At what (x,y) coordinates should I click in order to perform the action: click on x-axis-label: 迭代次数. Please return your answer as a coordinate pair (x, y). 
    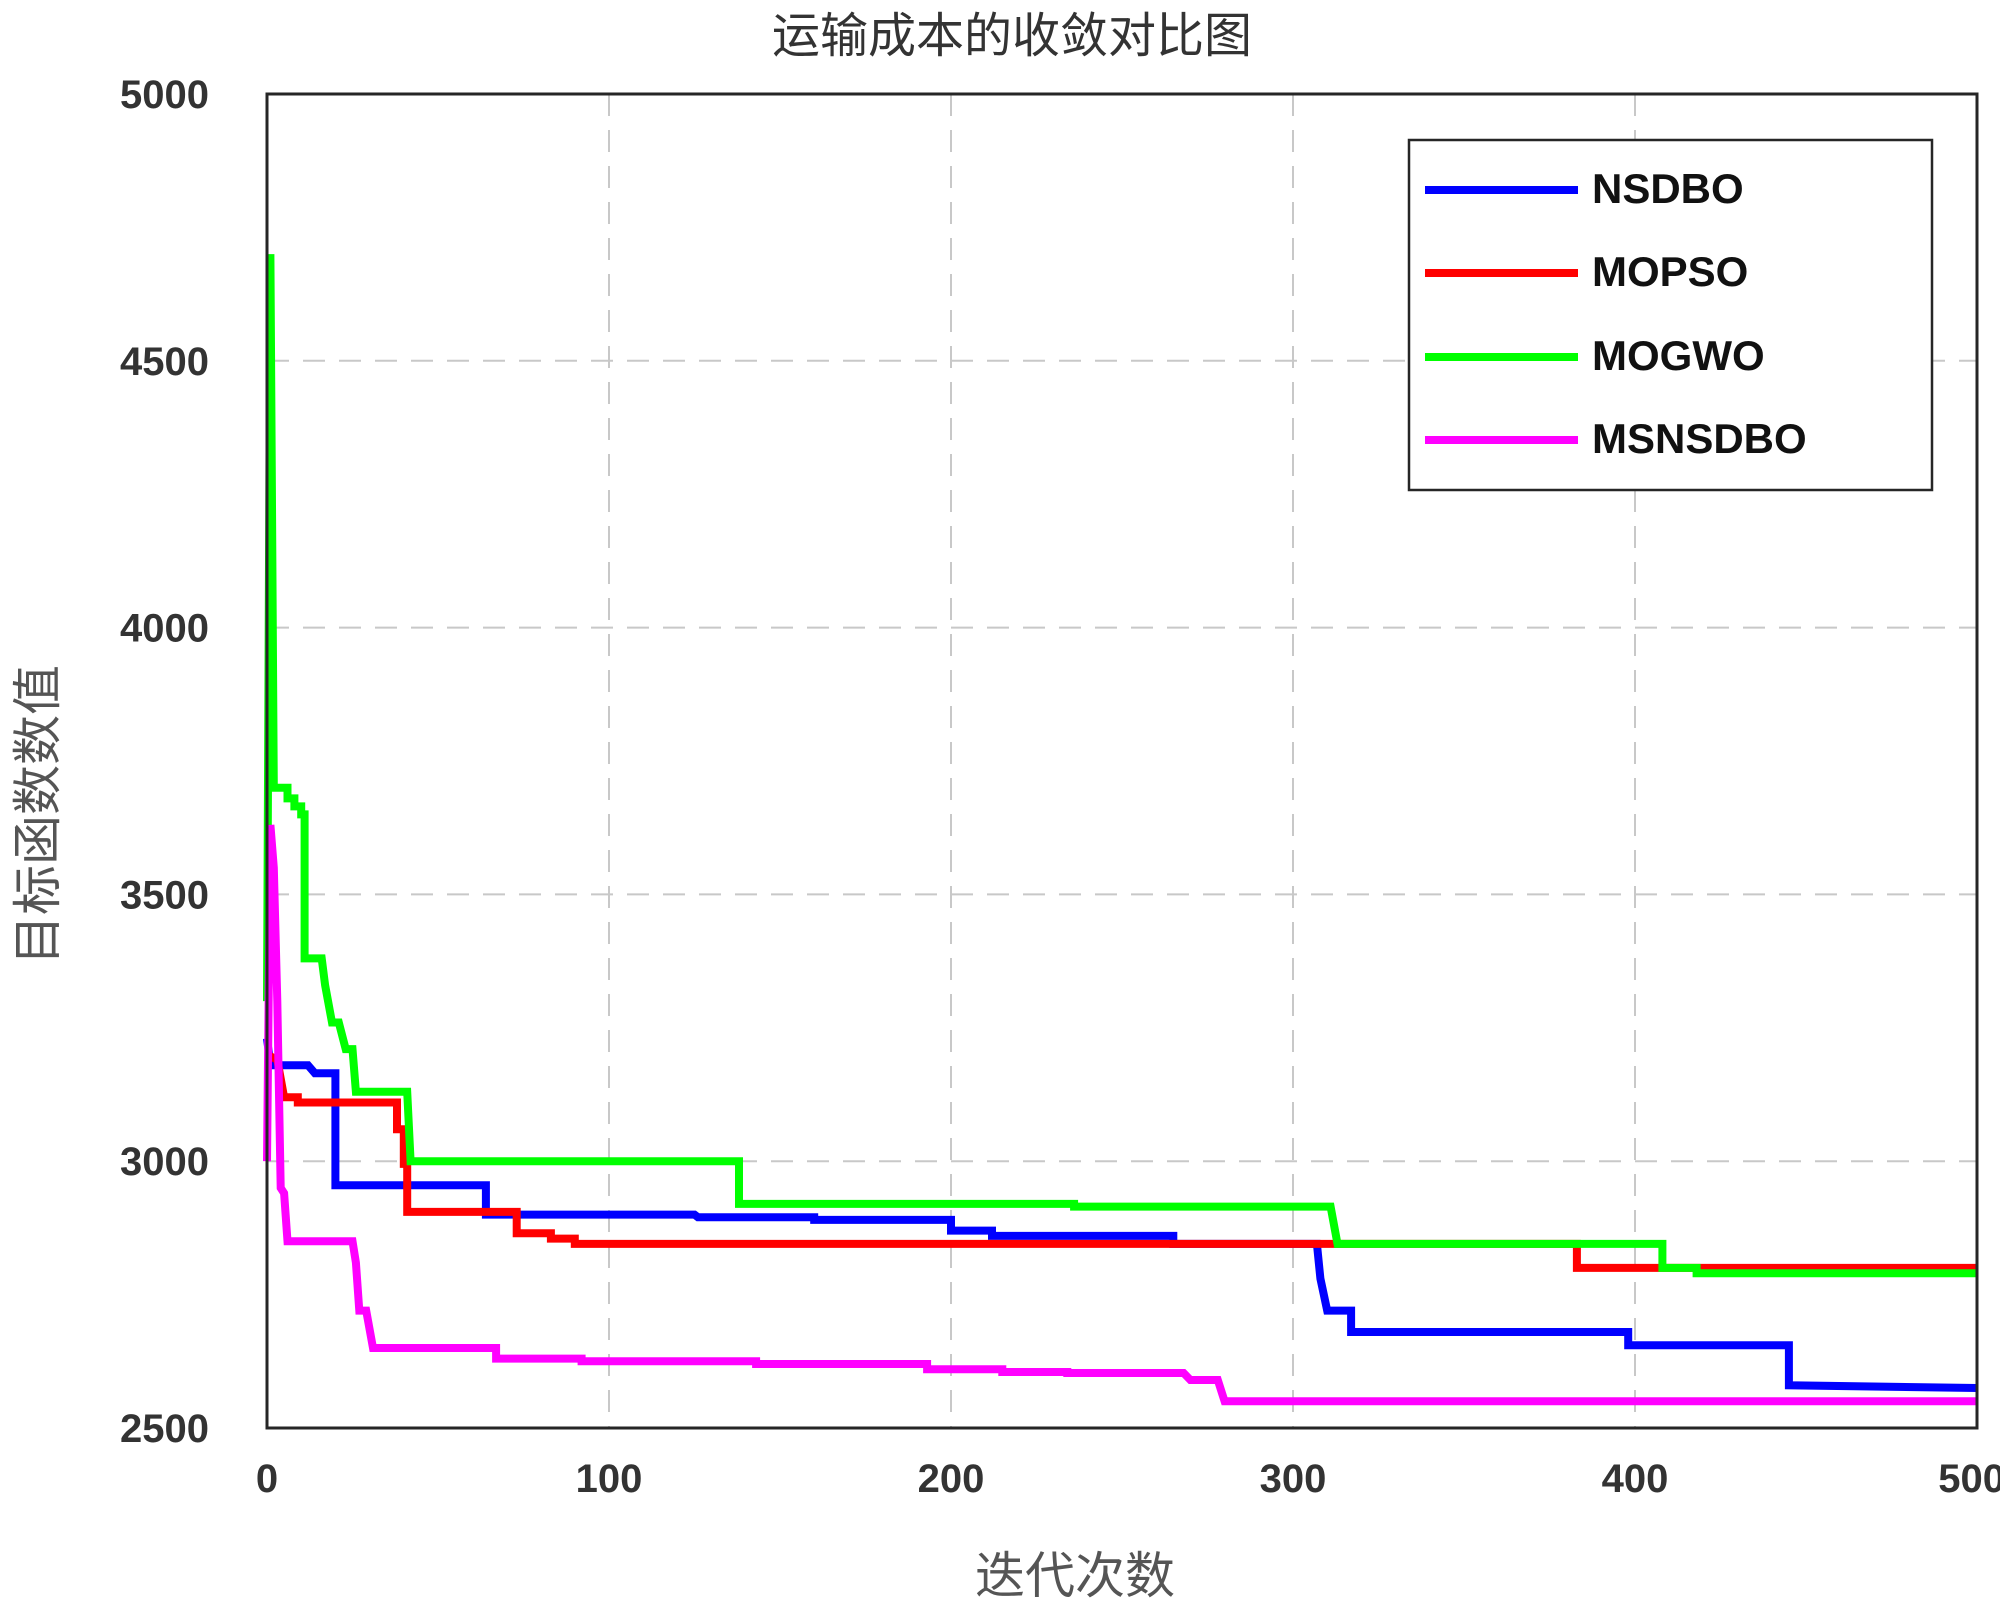
    Looking at the image, I should click on (1075, 1576).